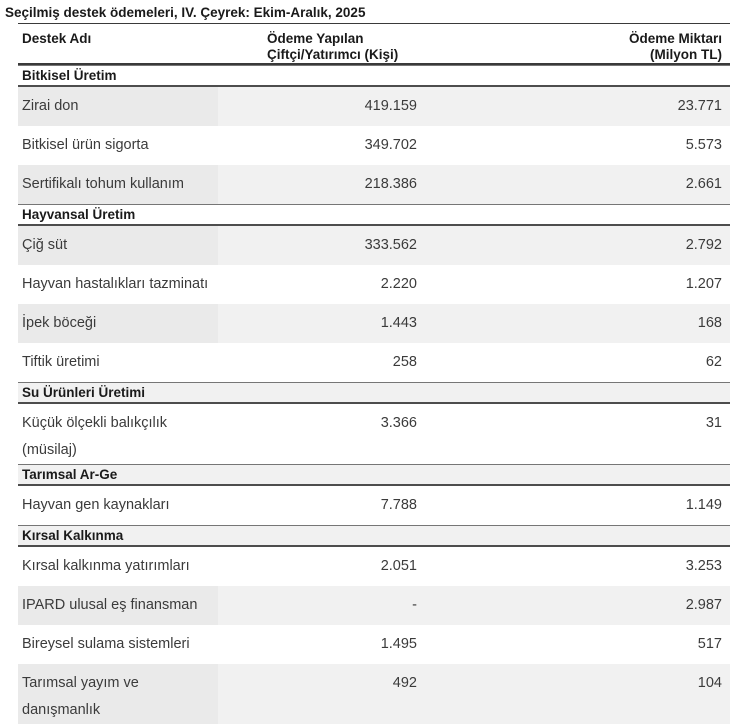  Describe the element at coordinates (59, 323) in the screenshot. I see `support-name-line: İpek böceği` at that location.